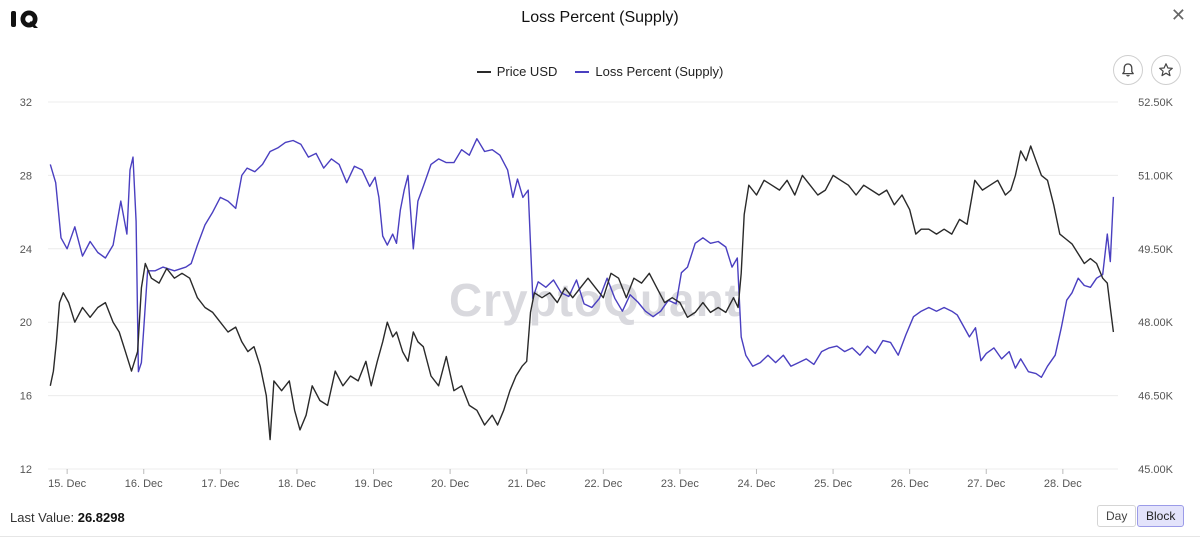  I want to click on y-right-tick-label: 52.50K, so click(1156, 103).